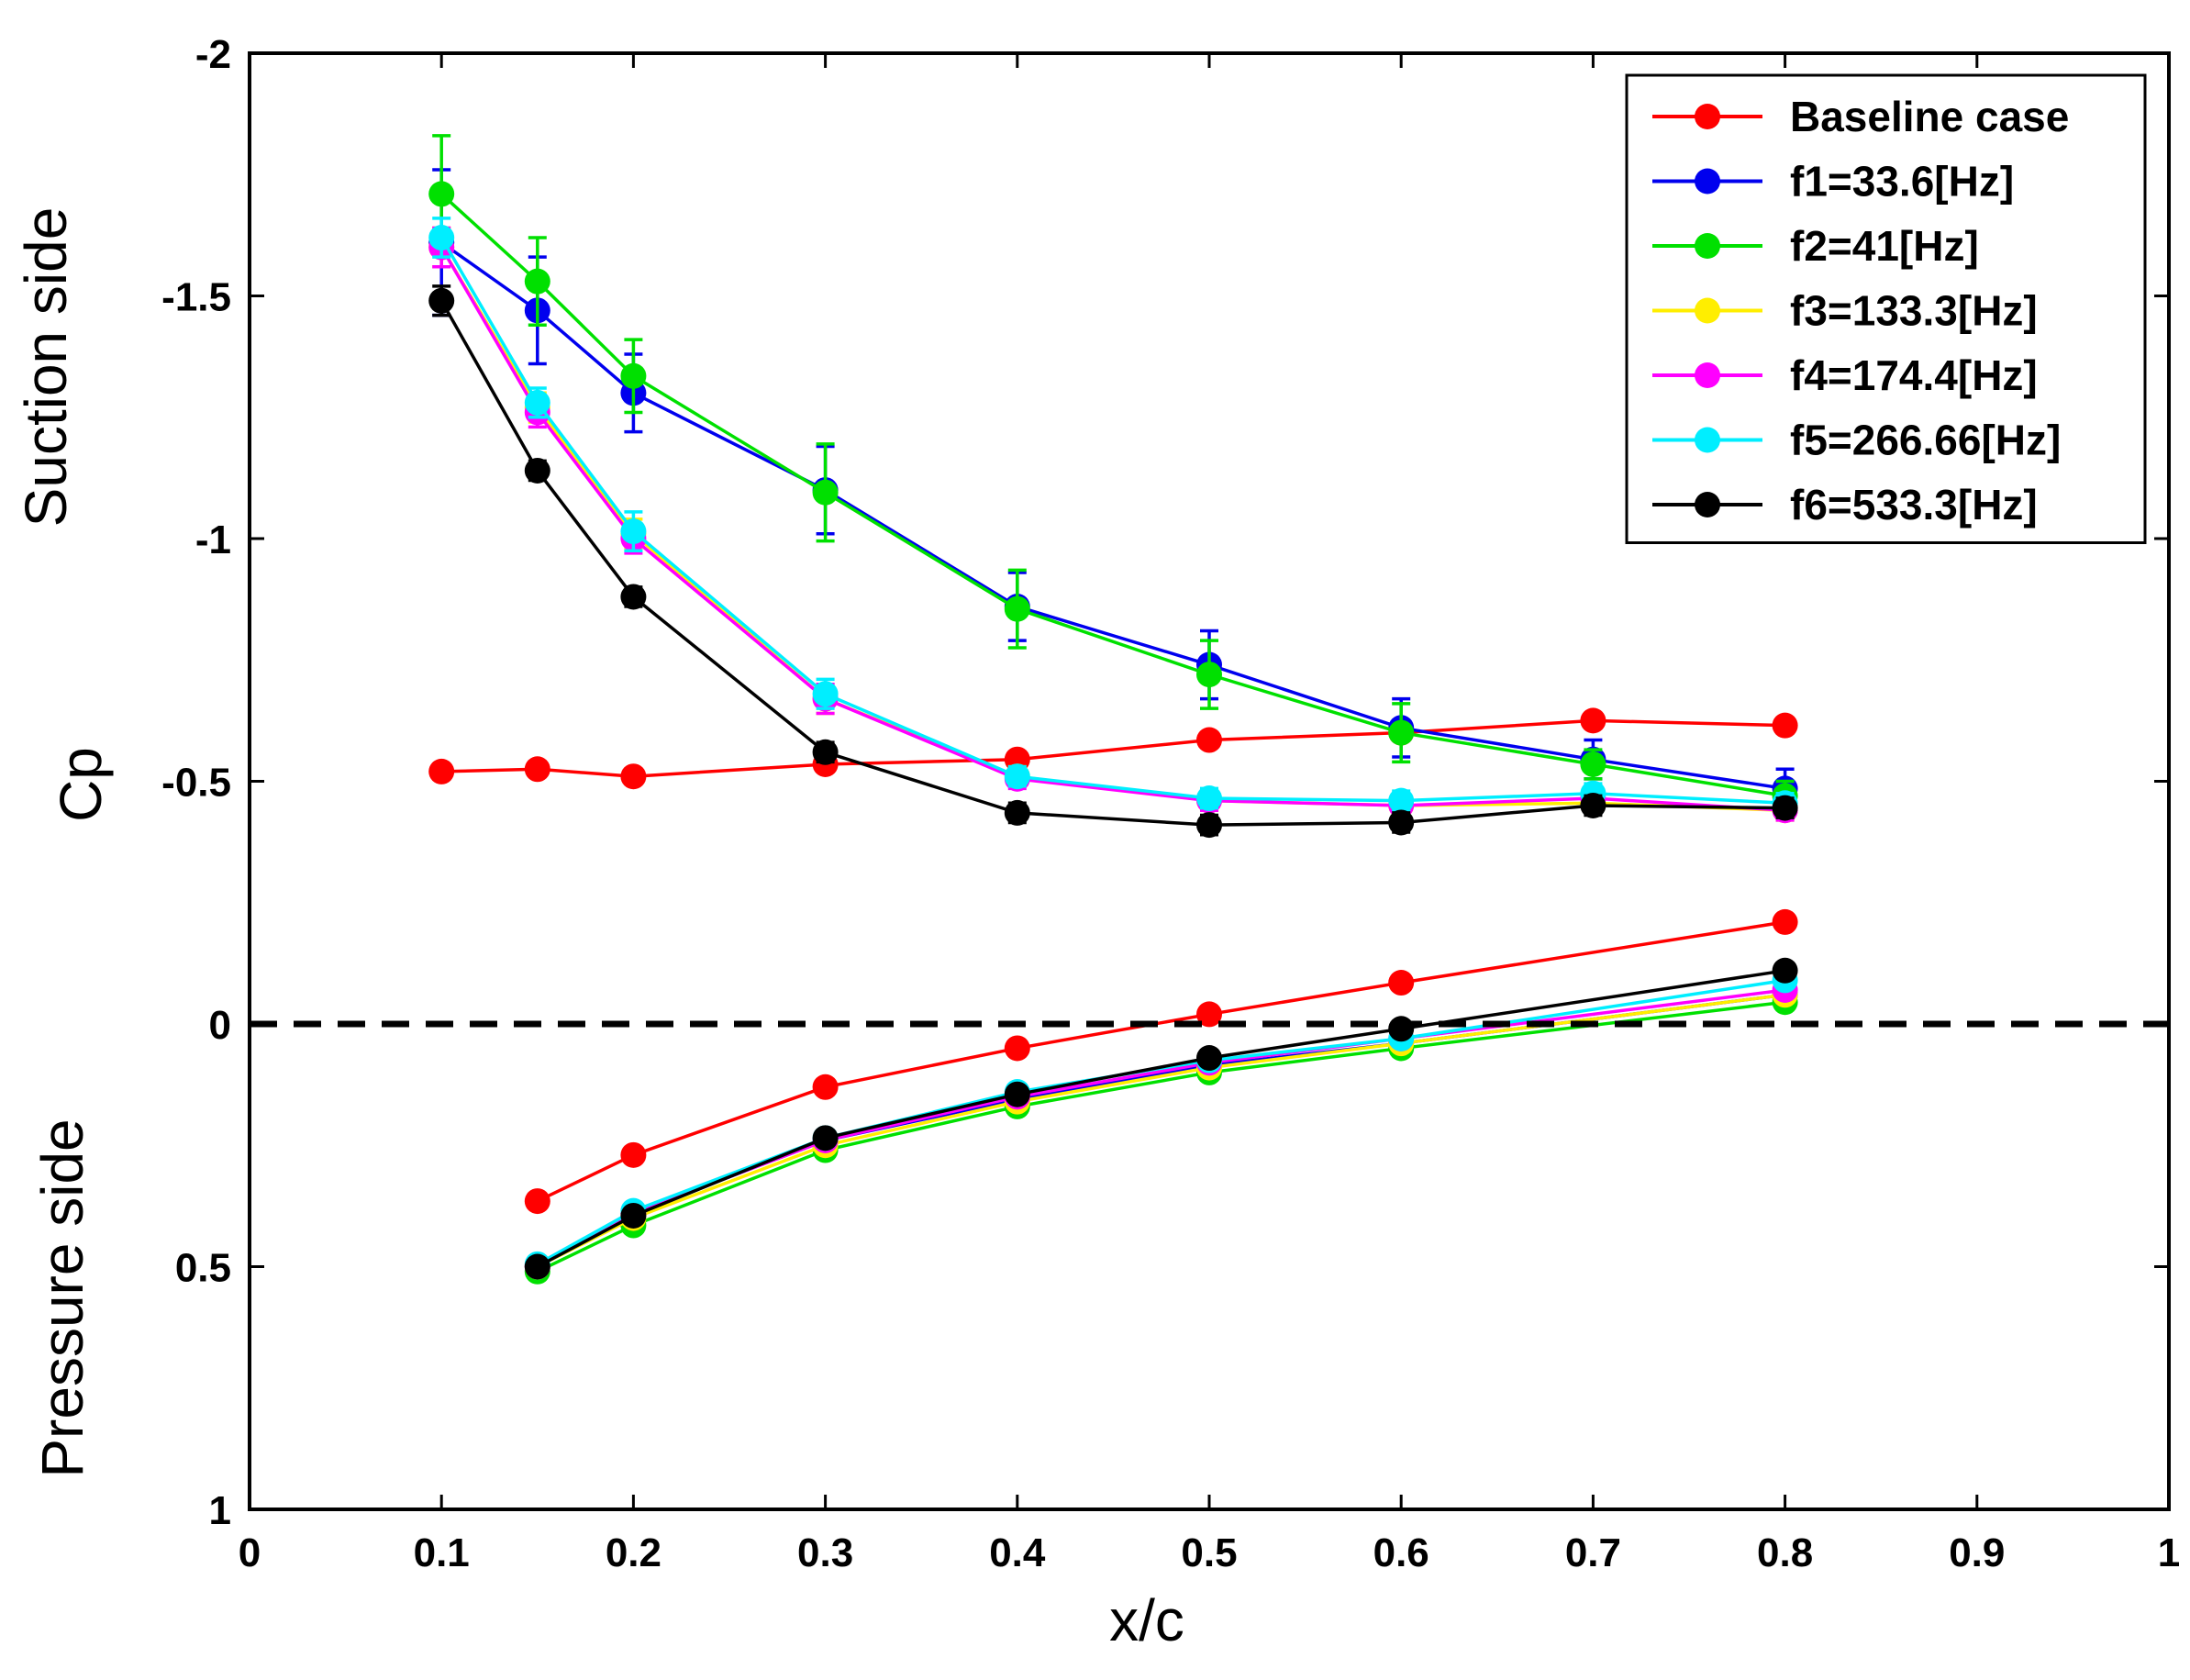 The height and width of the screenshot is (1680, 2190). I want to click on legend-label: f2=41[Hz], so click(1884, 246).